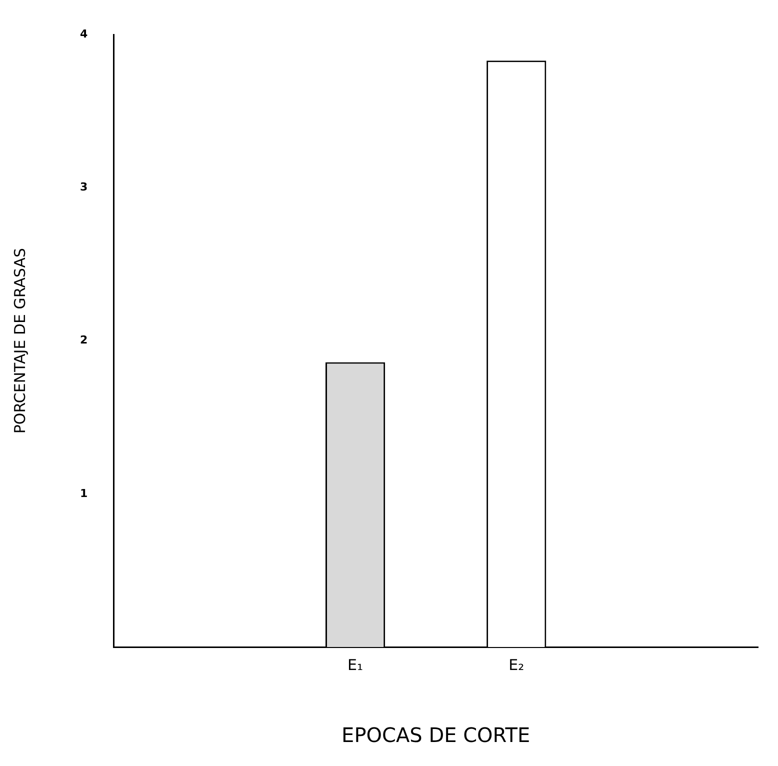 Image resolution: width=778 pixels, height=766 pixels. I want to click on y-tick-label: 2, so click(84, 340).